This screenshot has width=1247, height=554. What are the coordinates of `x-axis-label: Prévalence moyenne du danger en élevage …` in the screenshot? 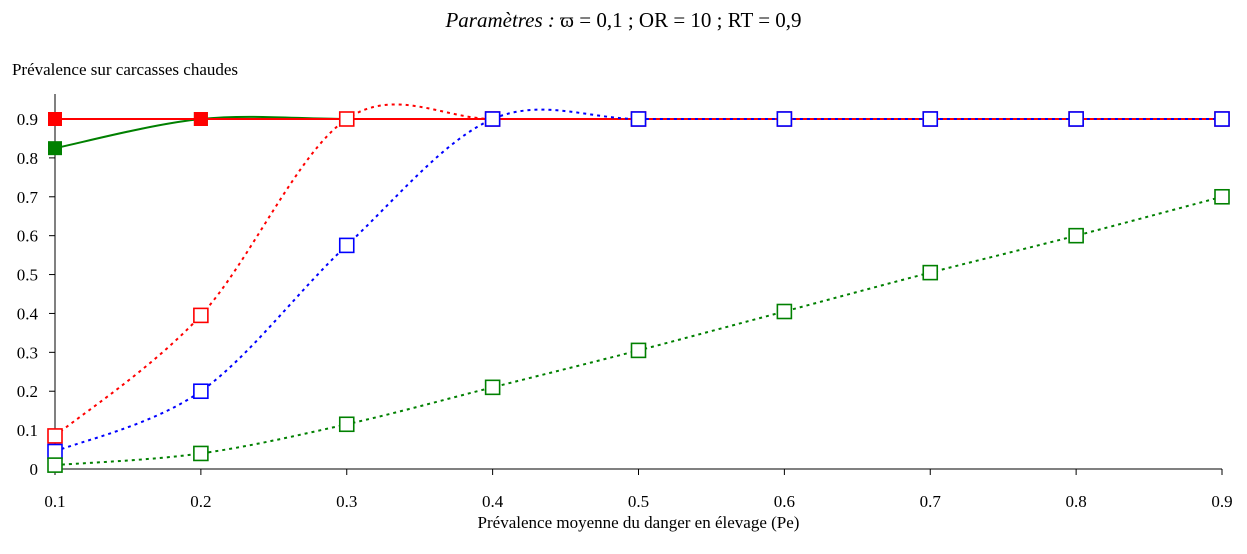 It's located at (638, 522).